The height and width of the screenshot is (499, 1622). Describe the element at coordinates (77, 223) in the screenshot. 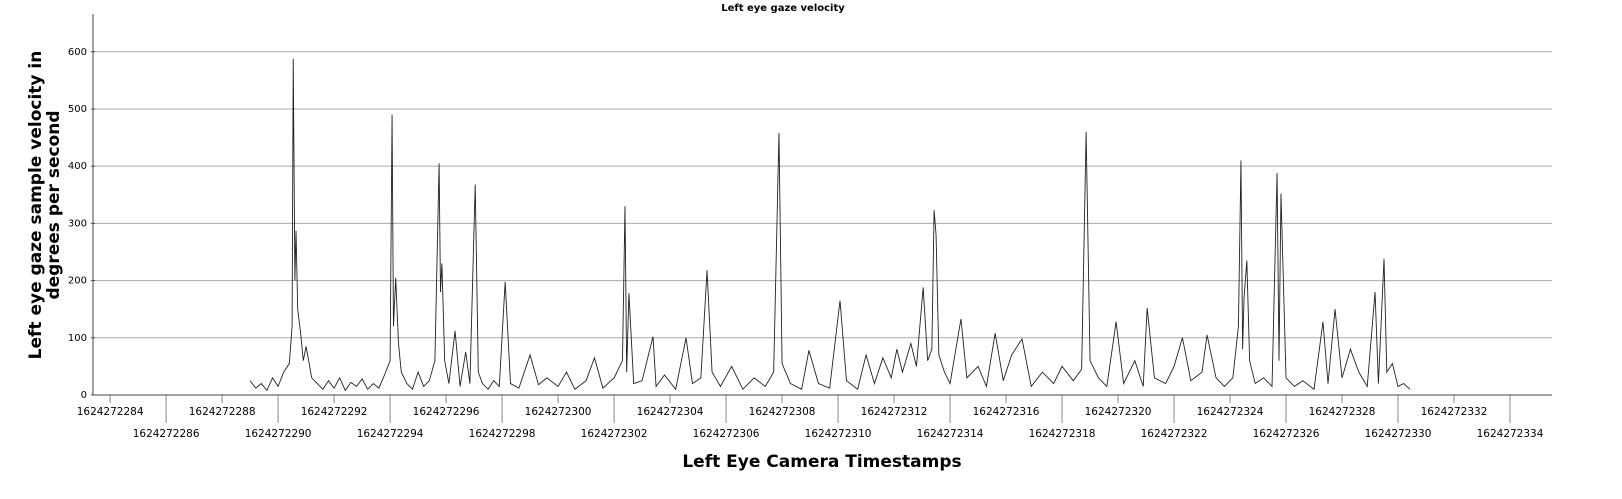

I see `y-tick-label: 300` at that location.